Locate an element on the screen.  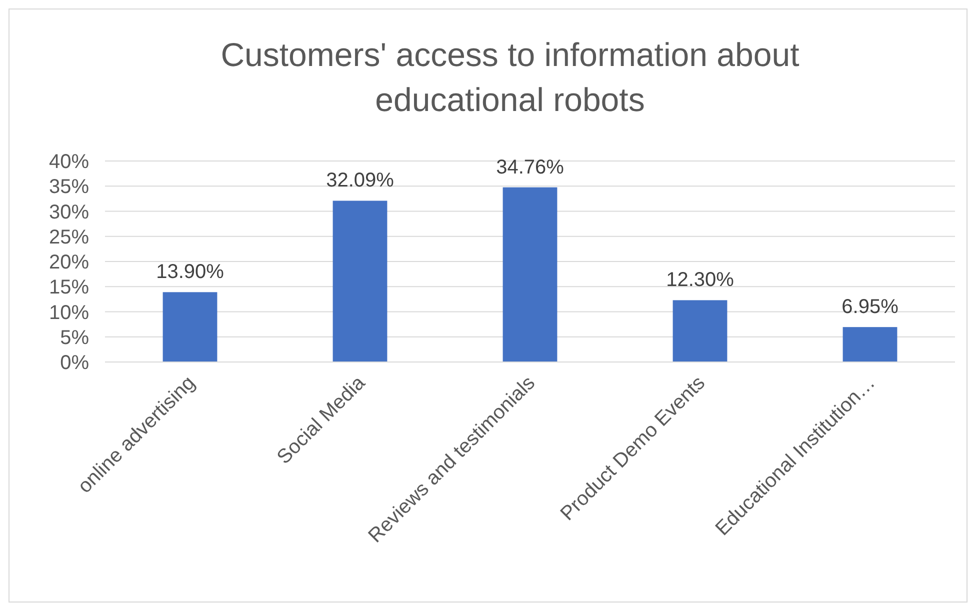
chart-title: Customers' access to information about educational robots is located at coordinates (510, 77).